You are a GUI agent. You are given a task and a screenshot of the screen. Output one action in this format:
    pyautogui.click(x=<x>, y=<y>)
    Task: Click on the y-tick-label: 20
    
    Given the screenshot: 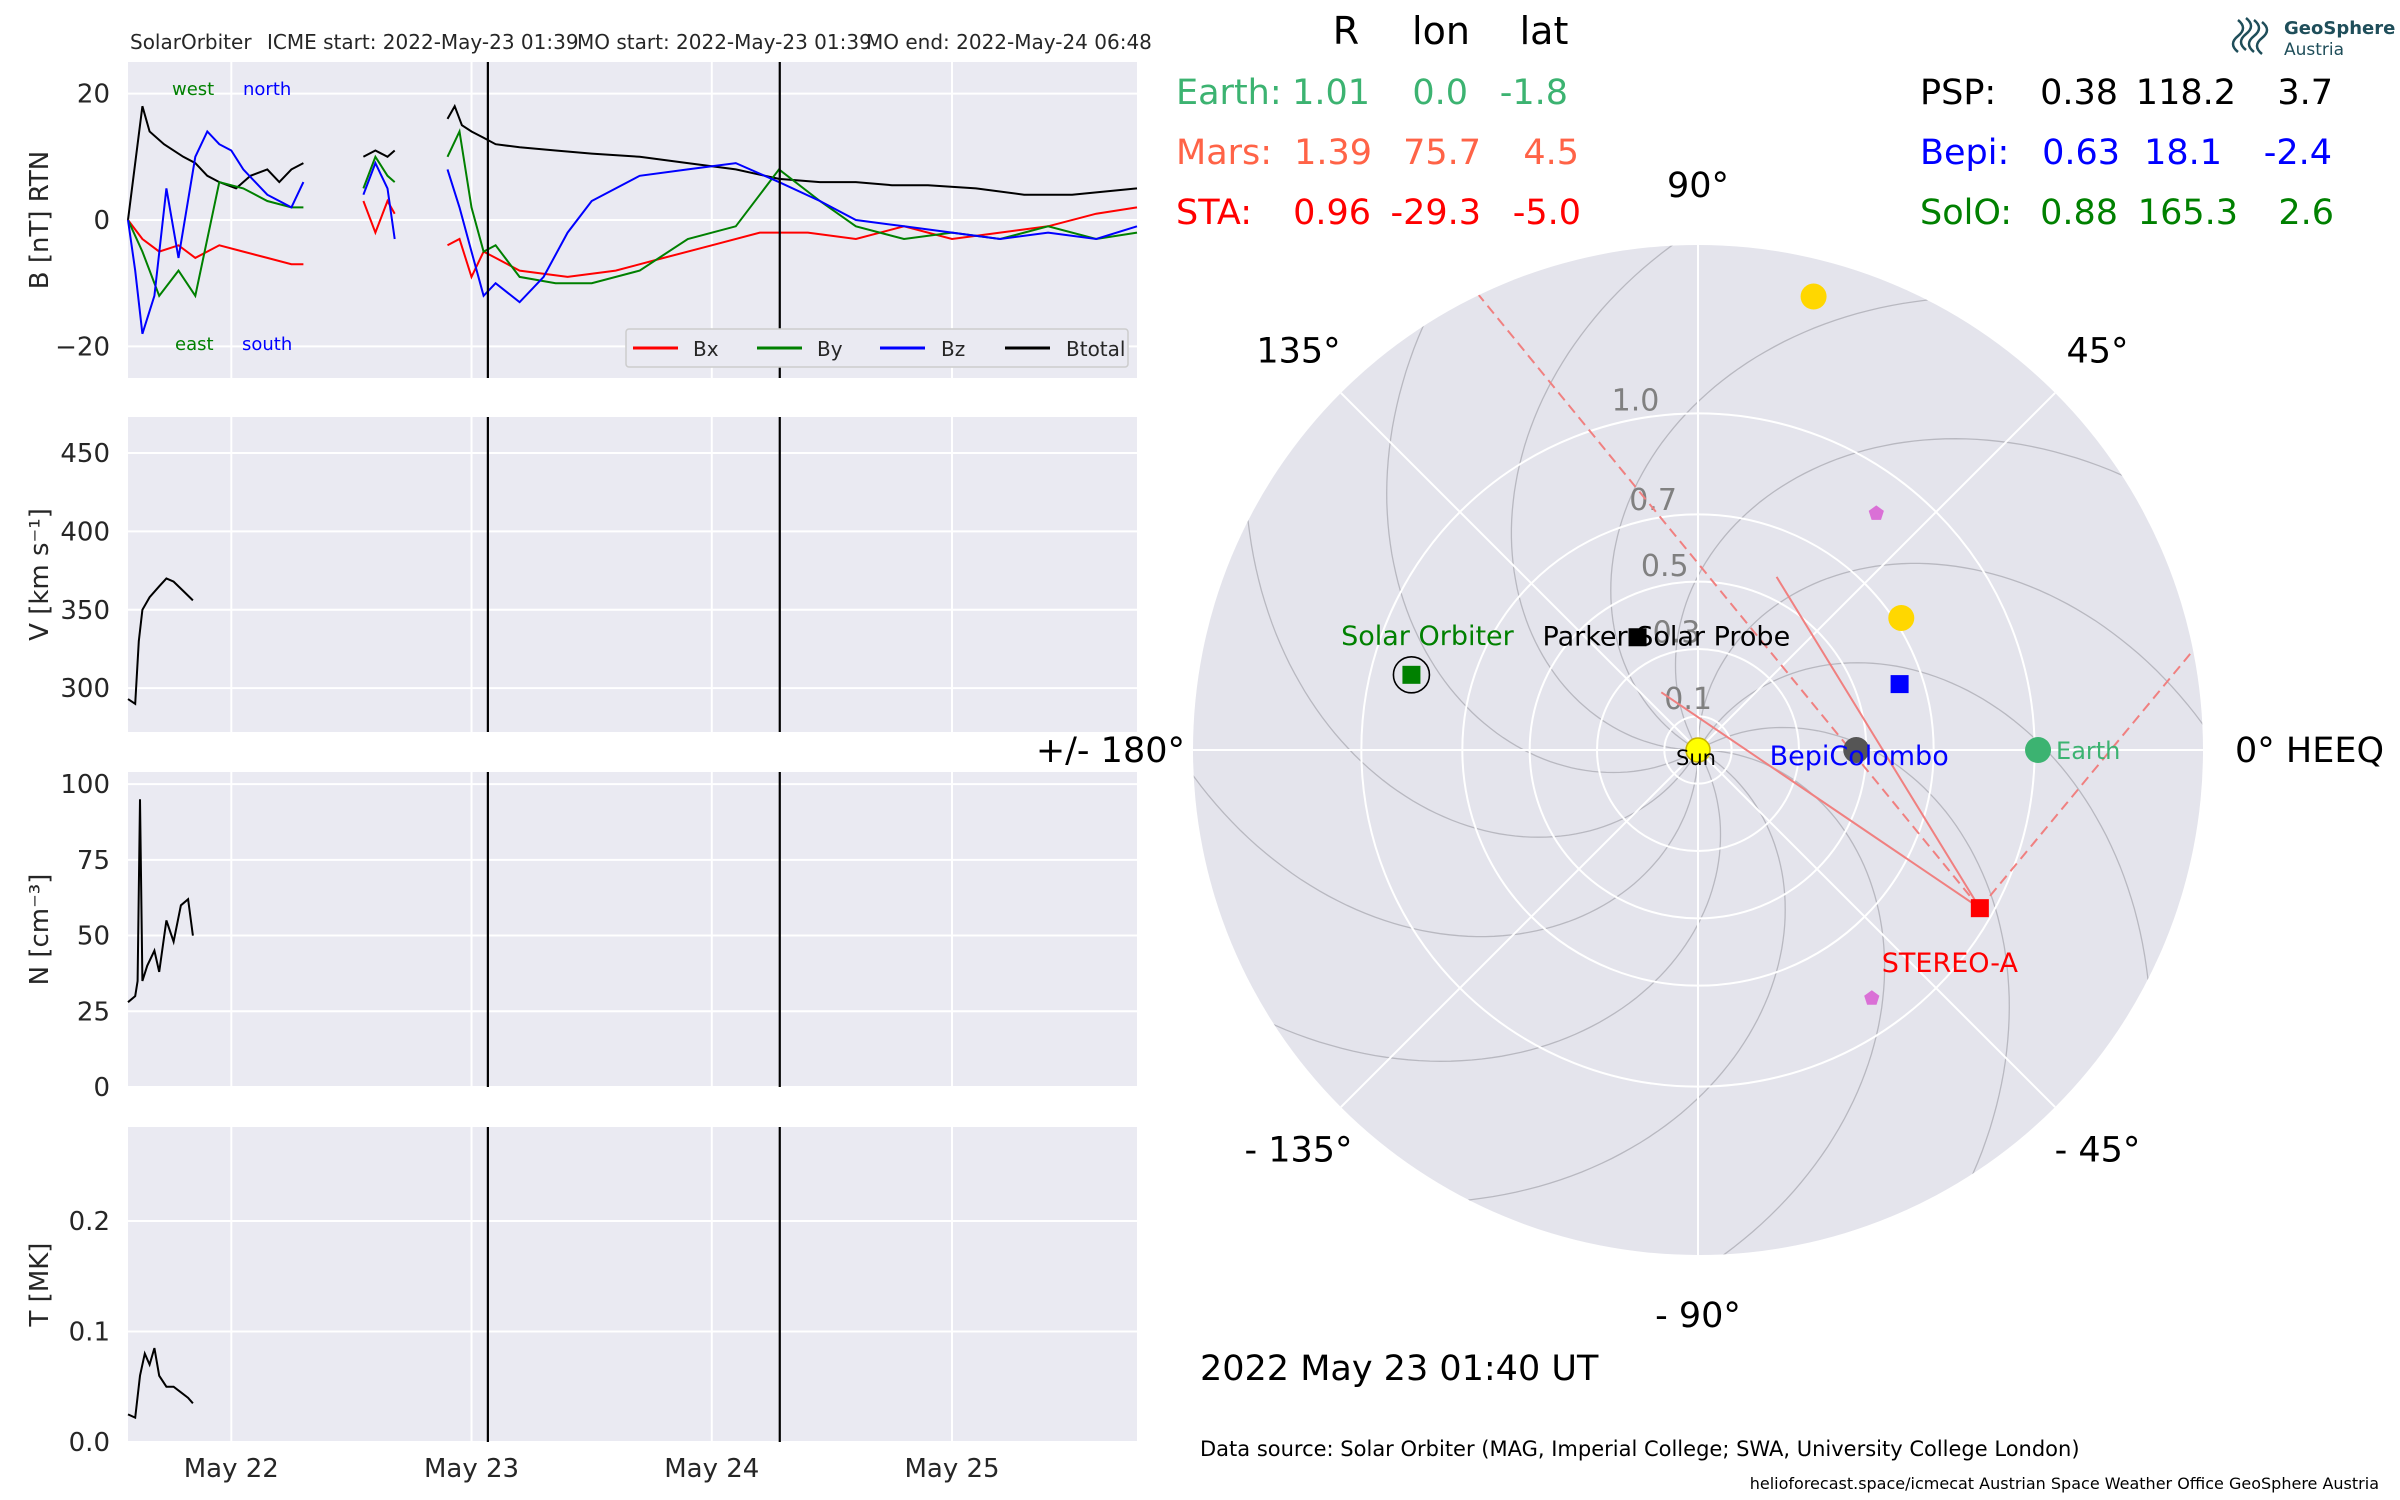 What is the action you would take?
    pyautogui.click(x=93, y=95)
    